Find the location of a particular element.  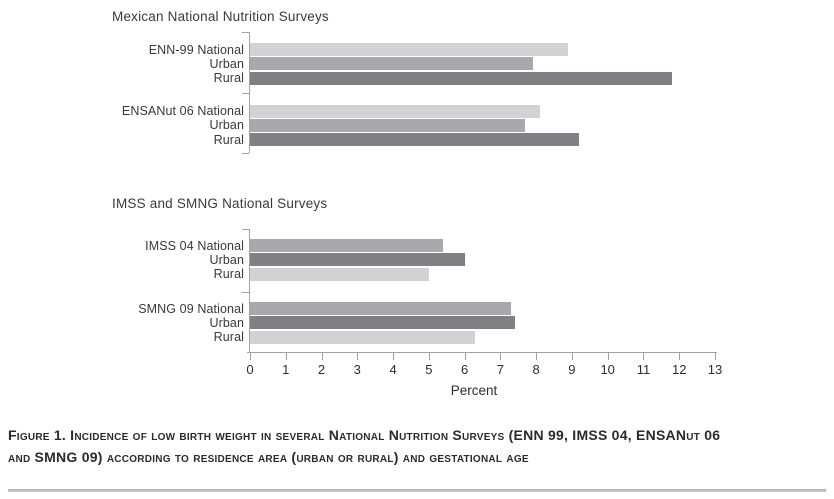

x-axis-tick-label: 11 is located at coordinates (643, 369).